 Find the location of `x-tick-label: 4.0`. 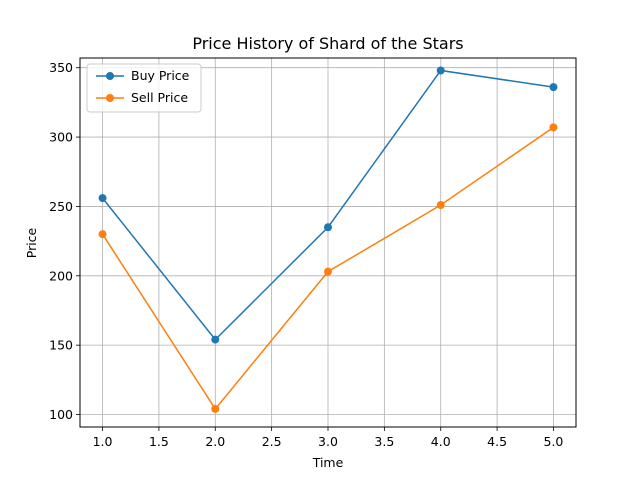

x-tick-label: 4.0 is located at coordinates (441, 441).